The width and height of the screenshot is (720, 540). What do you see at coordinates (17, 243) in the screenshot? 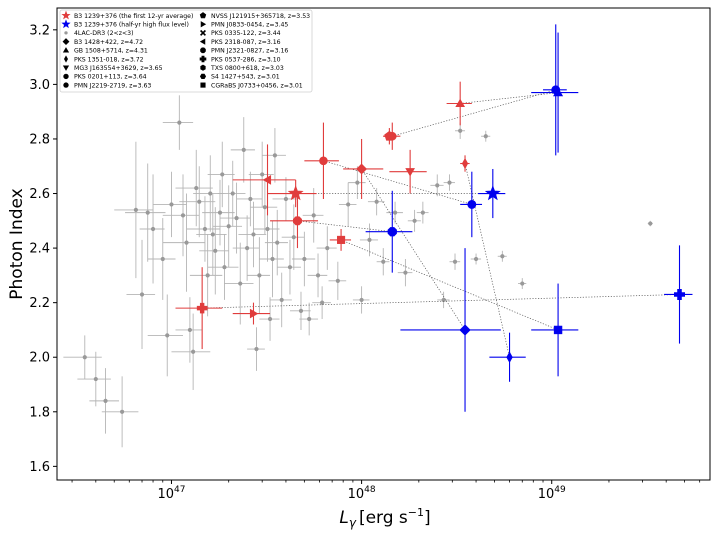
I see `y-axis-label: Photon Index` at bounding box center [17, 243].